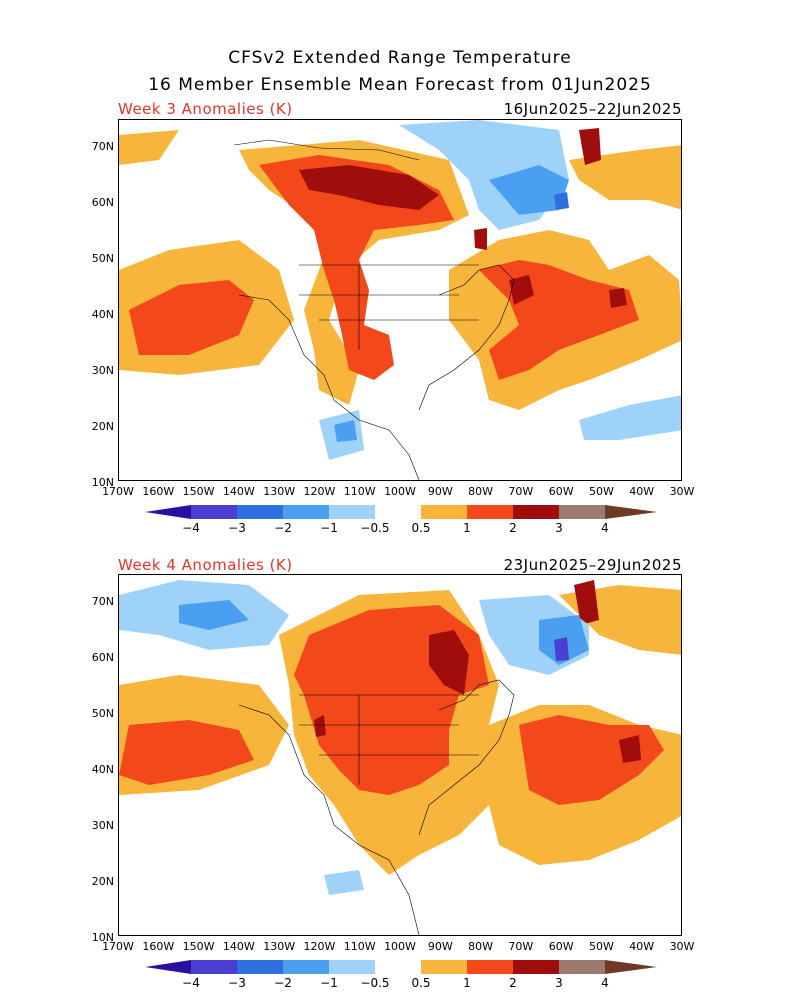 The image size is (800, 1000). What do you see at coordinates (401, 967) in the screenshot?
I see `colorbar-week4` at bounding box center [401, 967].